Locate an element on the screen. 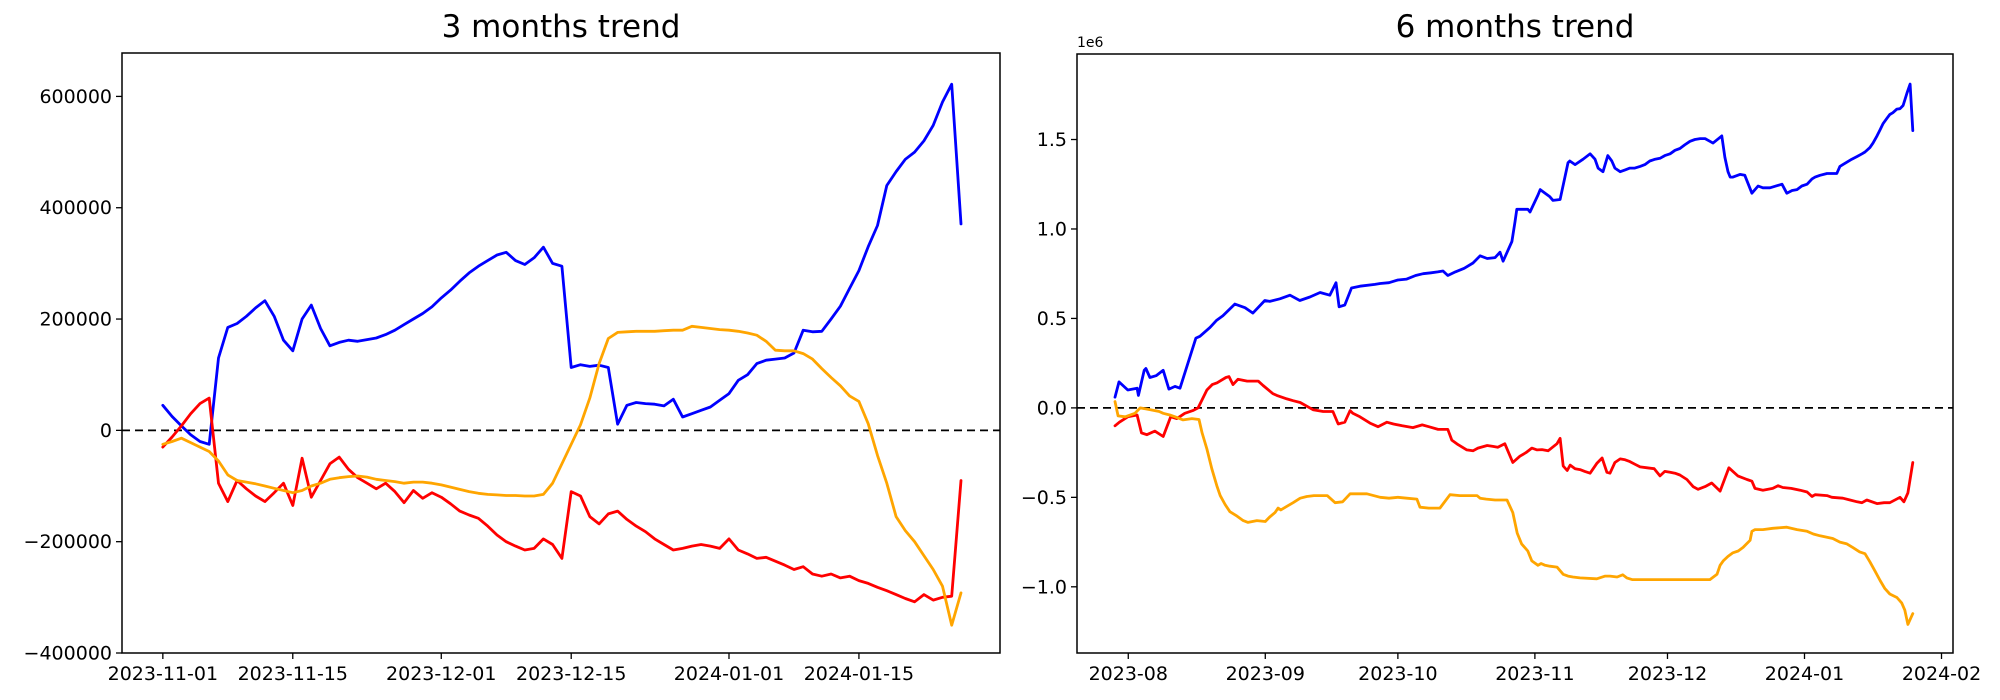 The image size is (2000, 700). y-axis-offset-label: 1e6 is located at coordinates (1090, 43).